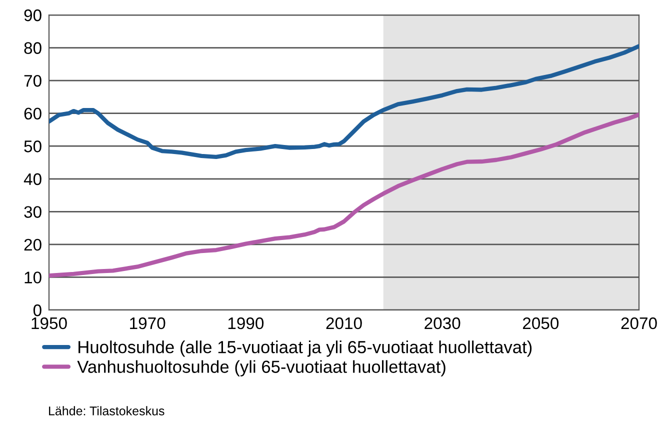 This screenshot has height=426, width=661. Describe the element at coordinates (344, 323) in the screenshot. I see `x-tick-label: 2010` at that location.